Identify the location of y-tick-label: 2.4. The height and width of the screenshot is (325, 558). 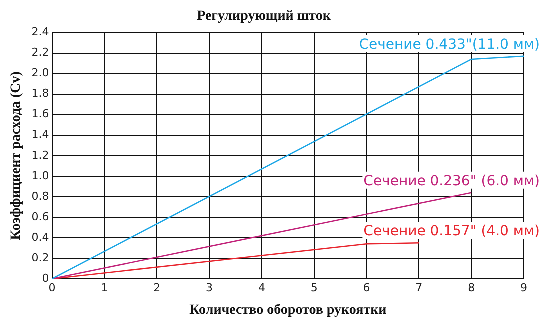
(41, 32).